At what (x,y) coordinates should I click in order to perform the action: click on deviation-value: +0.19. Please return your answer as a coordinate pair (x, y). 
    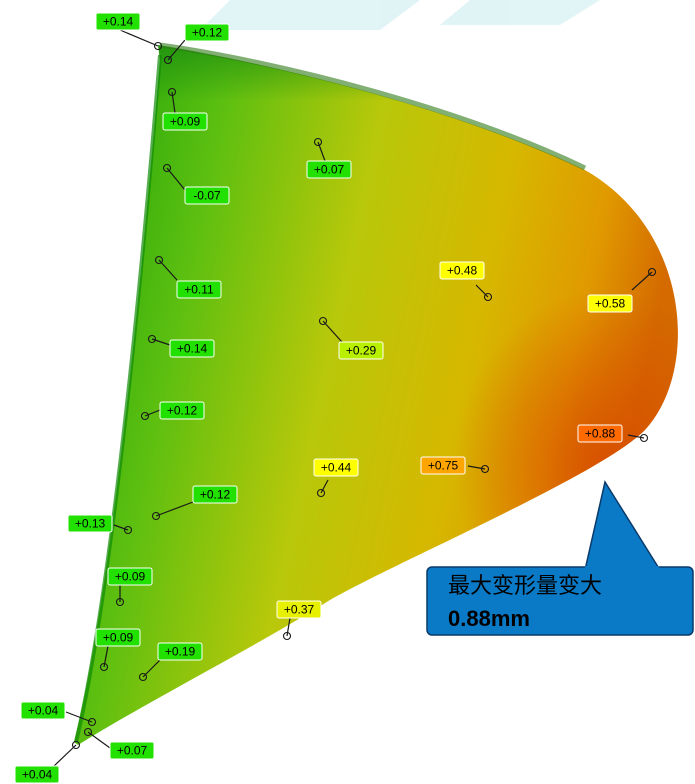
    Looking at the image, I should click on (180, 652).